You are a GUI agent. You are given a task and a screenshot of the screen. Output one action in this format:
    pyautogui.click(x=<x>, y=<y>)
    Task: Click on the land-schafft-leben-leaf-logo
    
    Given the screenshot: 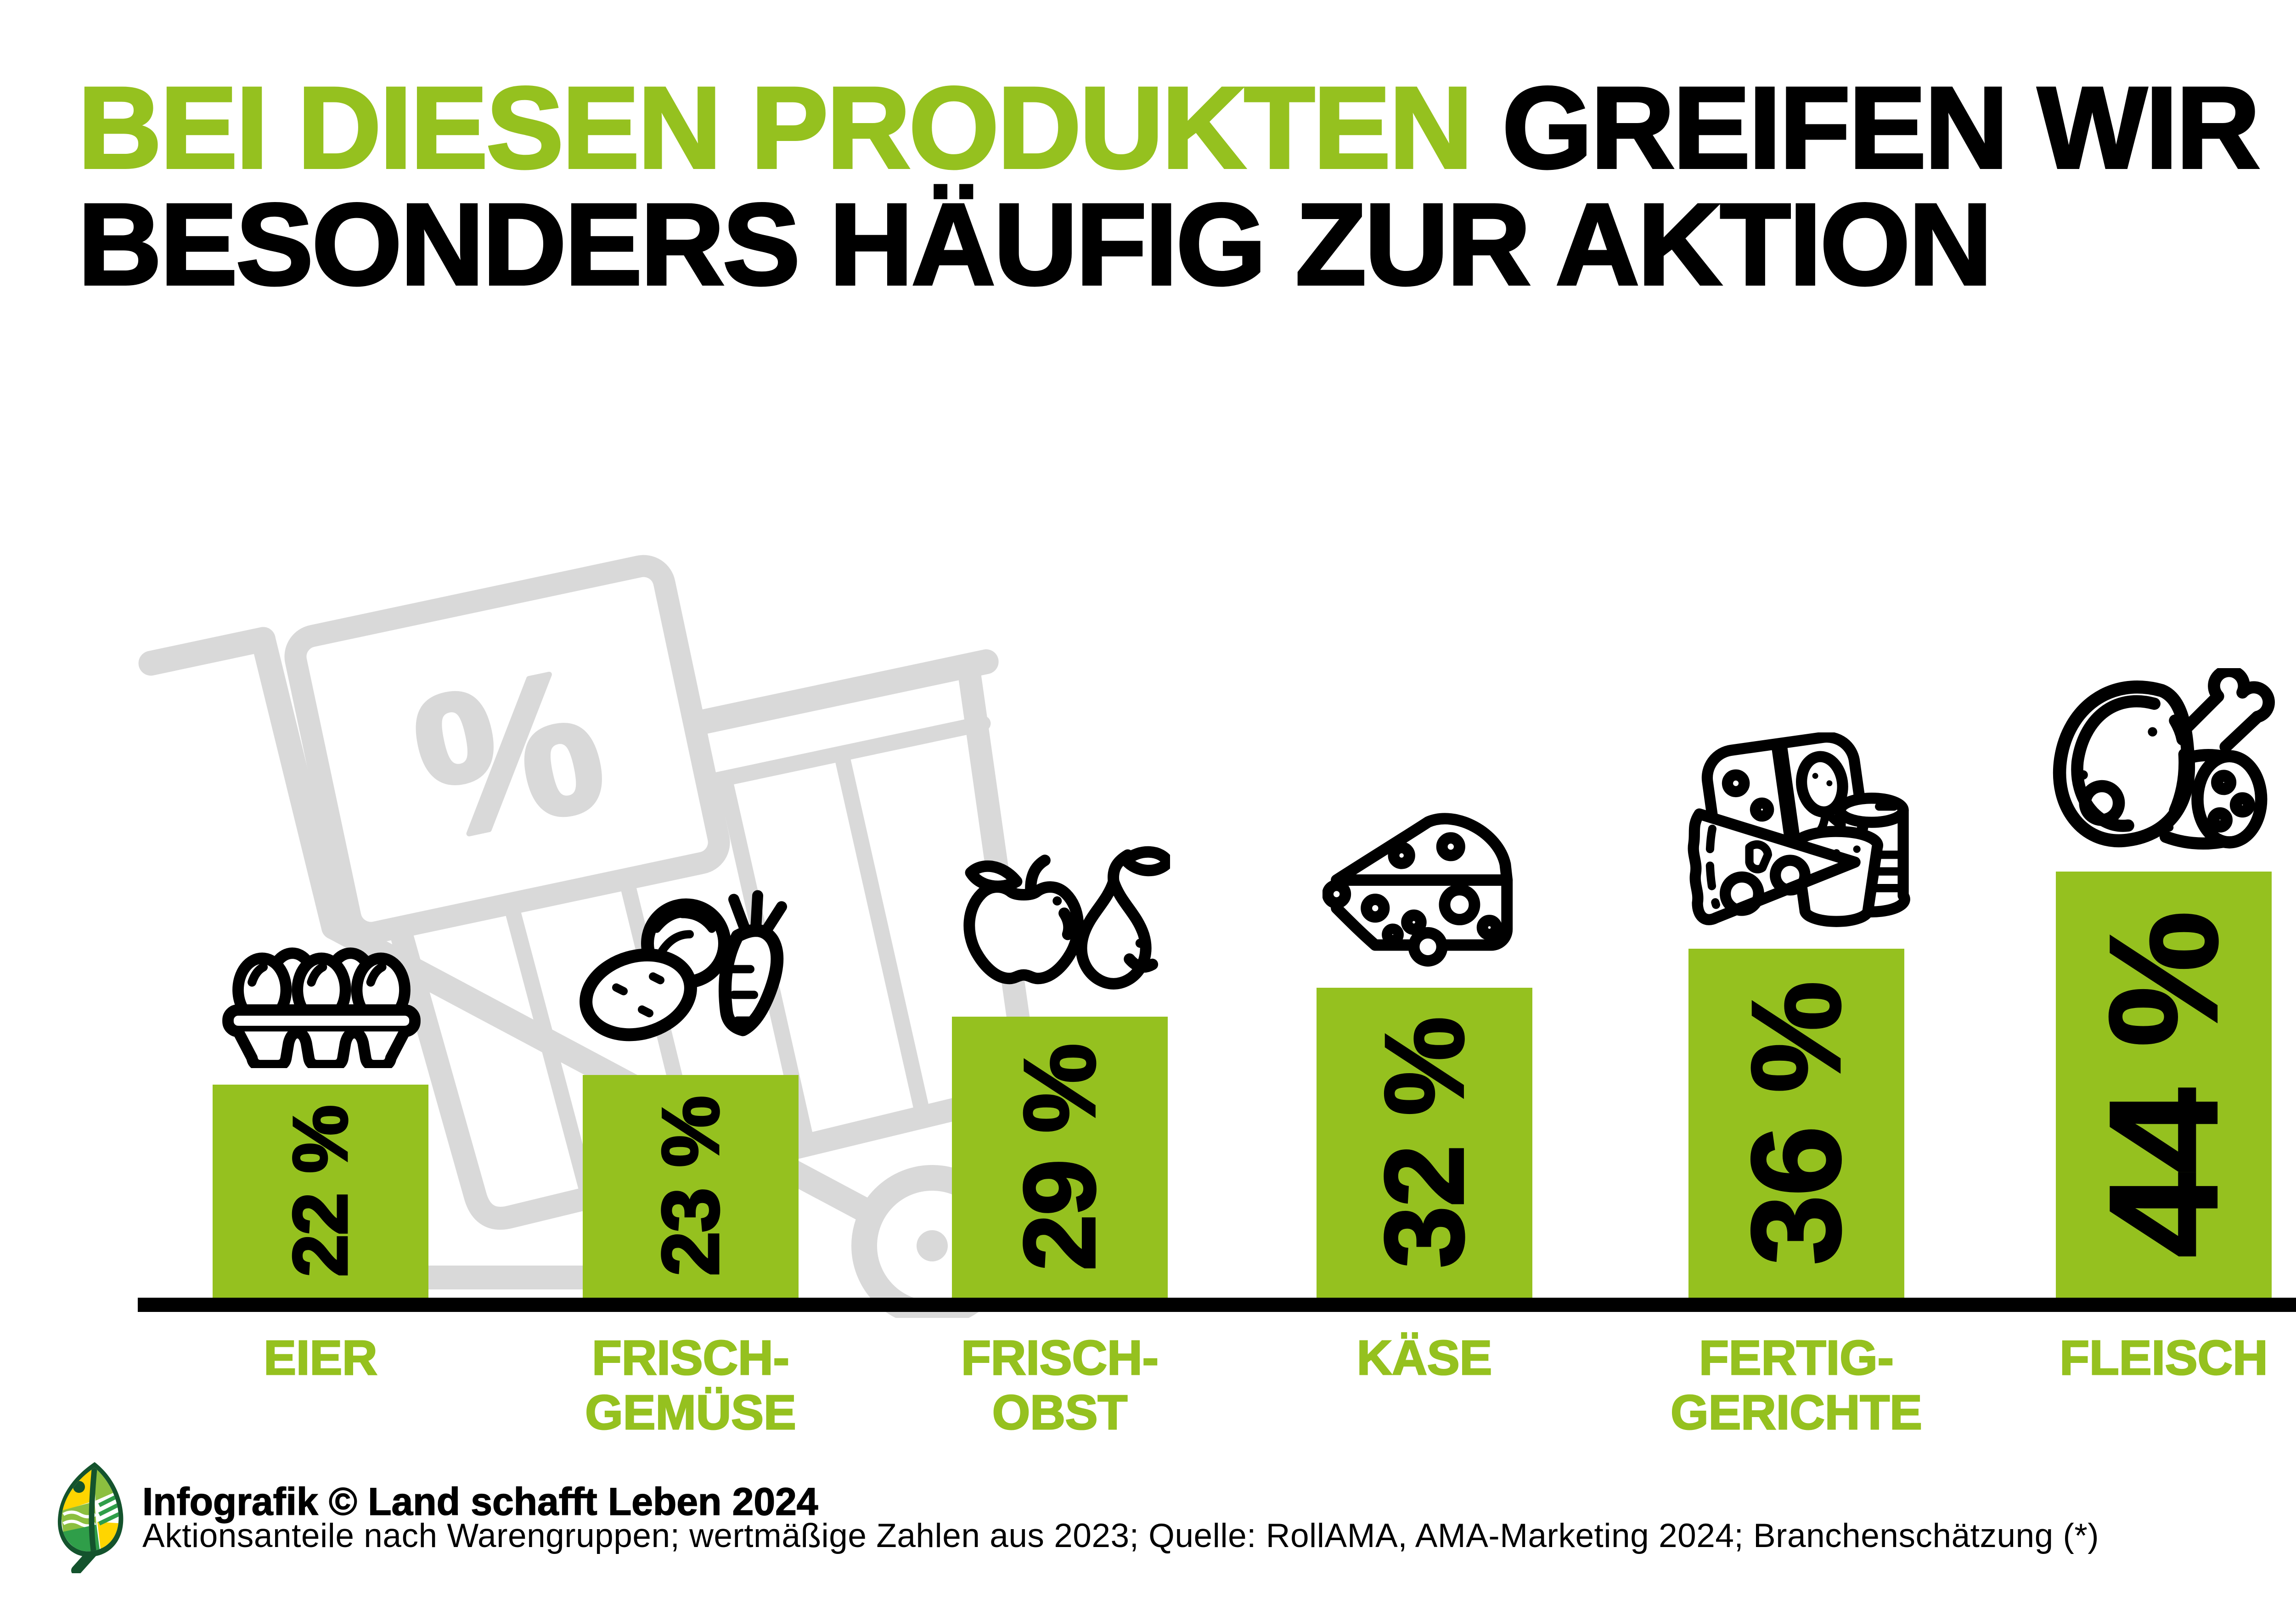 What is the action you would take?
    pyautogui.click(x=90, y=1518)
    